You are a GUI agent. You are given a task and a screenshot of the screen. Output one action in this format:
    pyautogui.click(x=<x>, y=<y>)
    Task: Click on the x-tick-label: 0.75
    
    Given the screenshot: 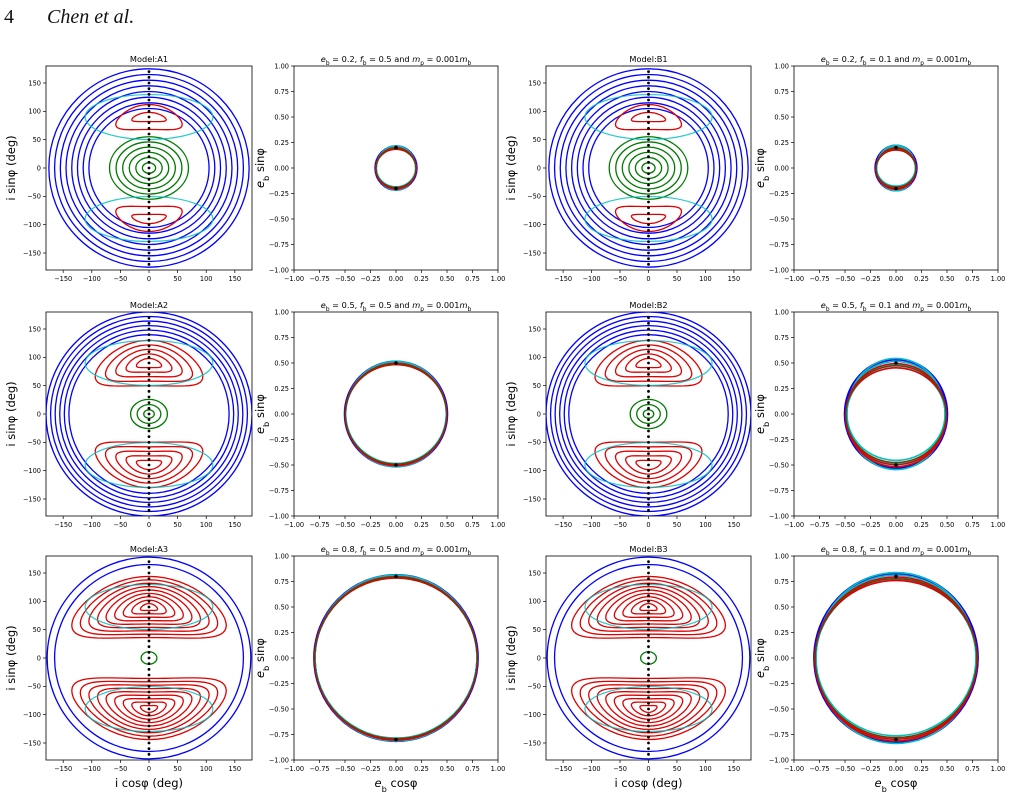 What is the action you would take?
    pyautogui.click(x=472, y=769)
    